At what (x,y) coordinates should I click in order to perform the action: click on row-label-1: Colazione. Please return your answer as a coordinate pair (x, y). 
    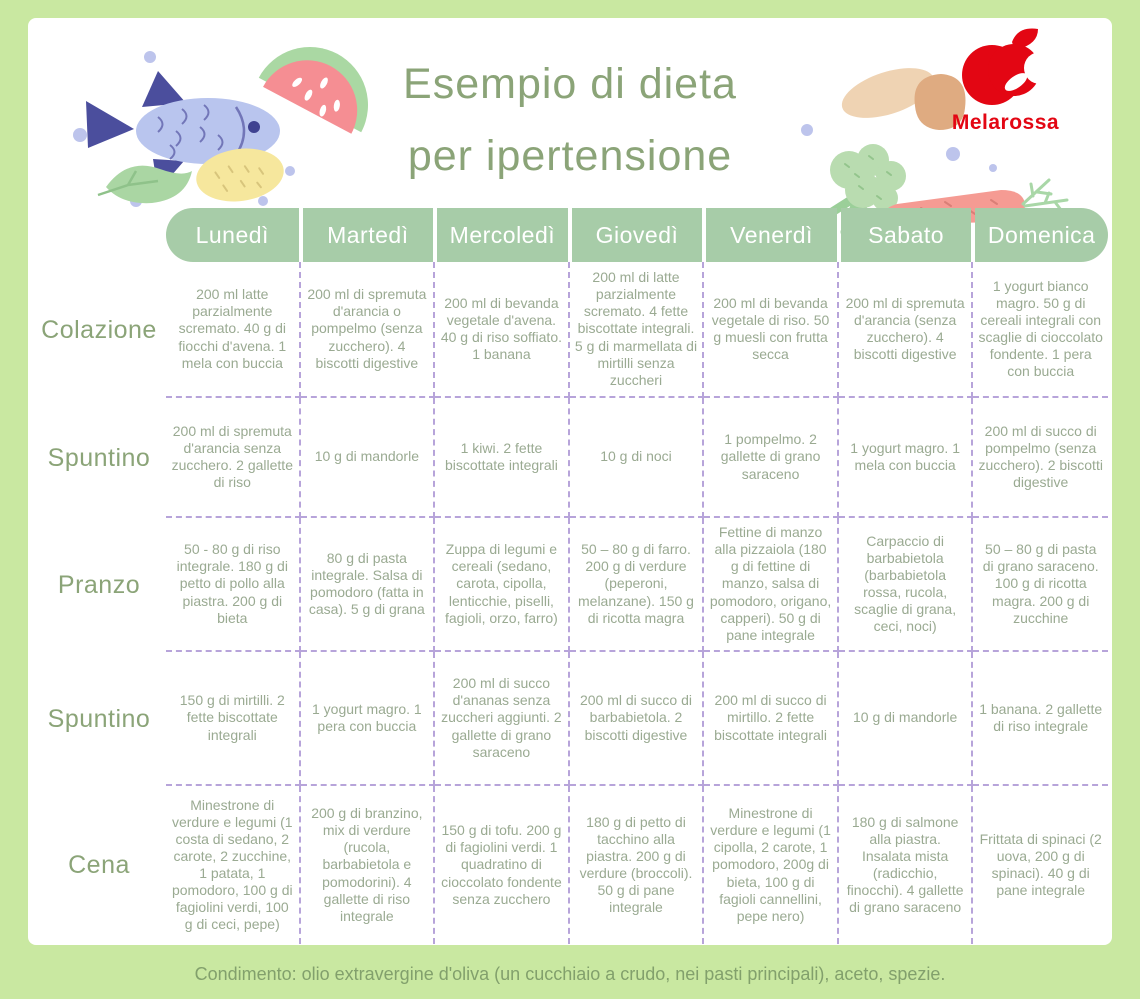
    Looking at the image, I should click on (99, 329).